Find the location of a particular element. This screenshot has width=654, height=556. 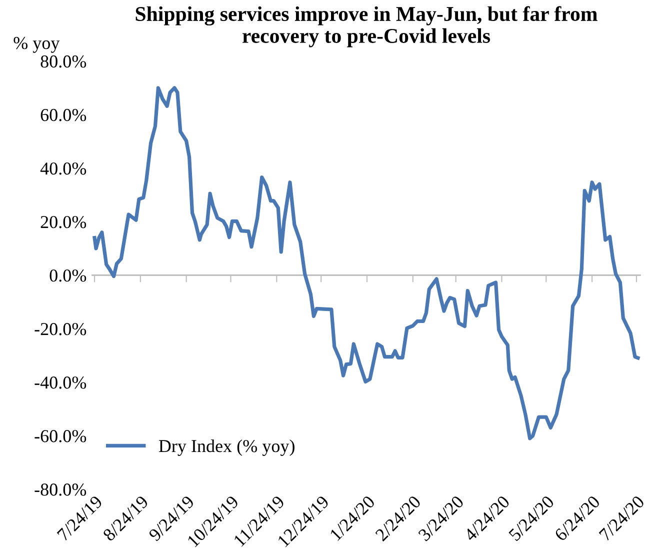

y-tick-label: -60.0% is located at coordinates (60, 436).